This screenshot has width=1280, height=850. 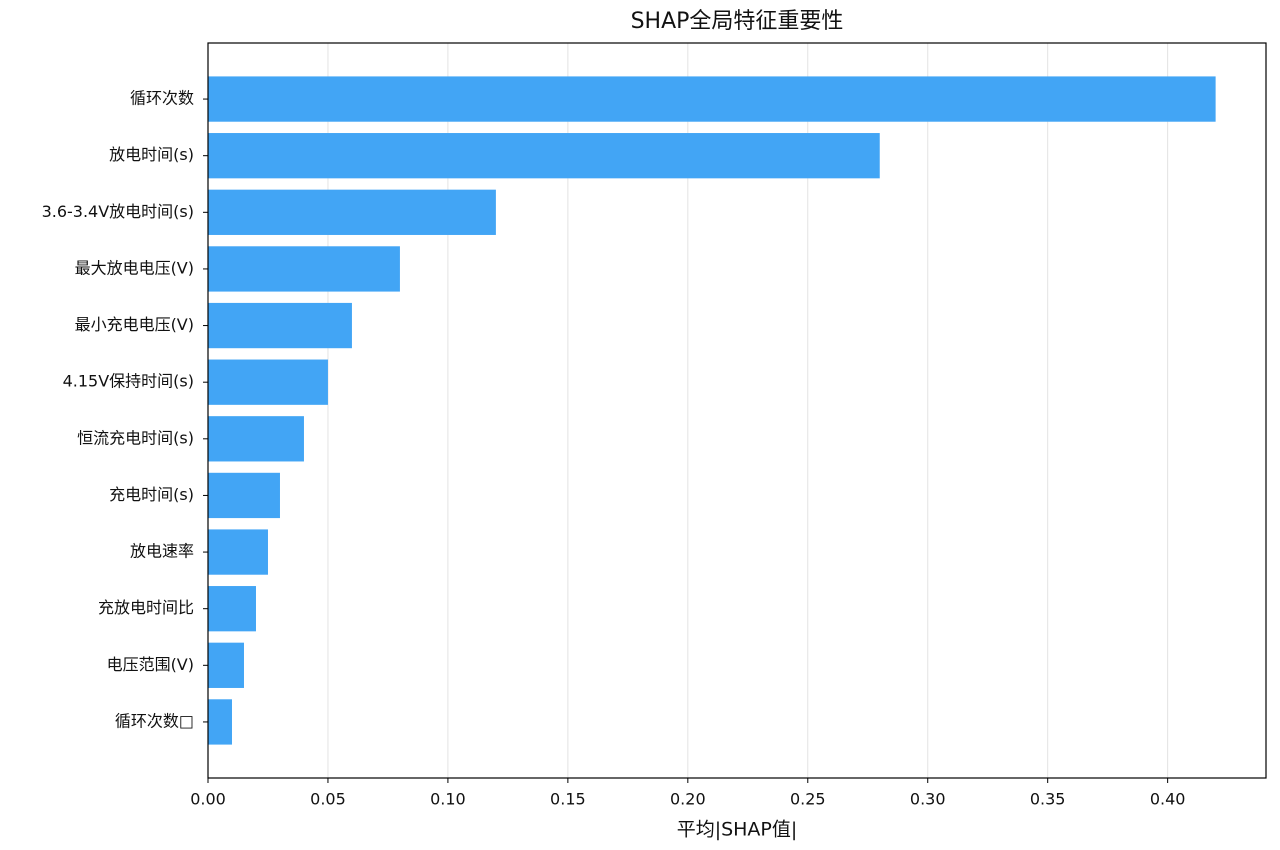 What do you see at coordinates (135, 437) in the screenshot?
I see `y-tick-label: 恒流充电时间(s)` at bounding box center [135, 437].